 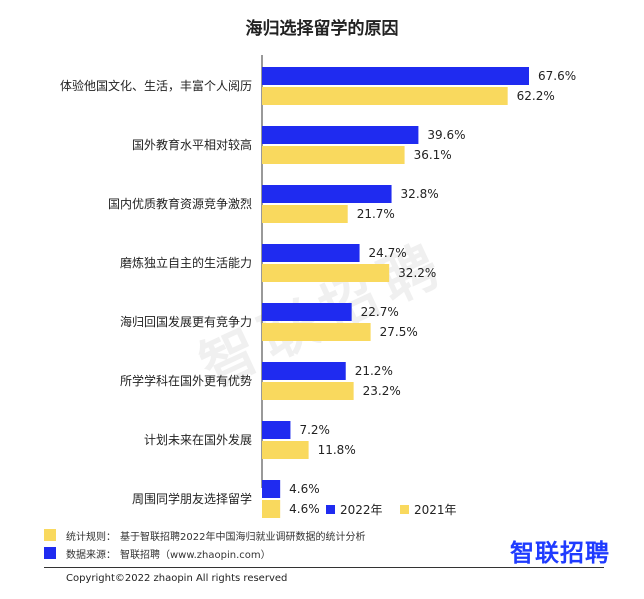 What do you see at coordinates (388, 253) in the screenshot?
I see `data-label: 24.7%` at bounding box center [388, 253].